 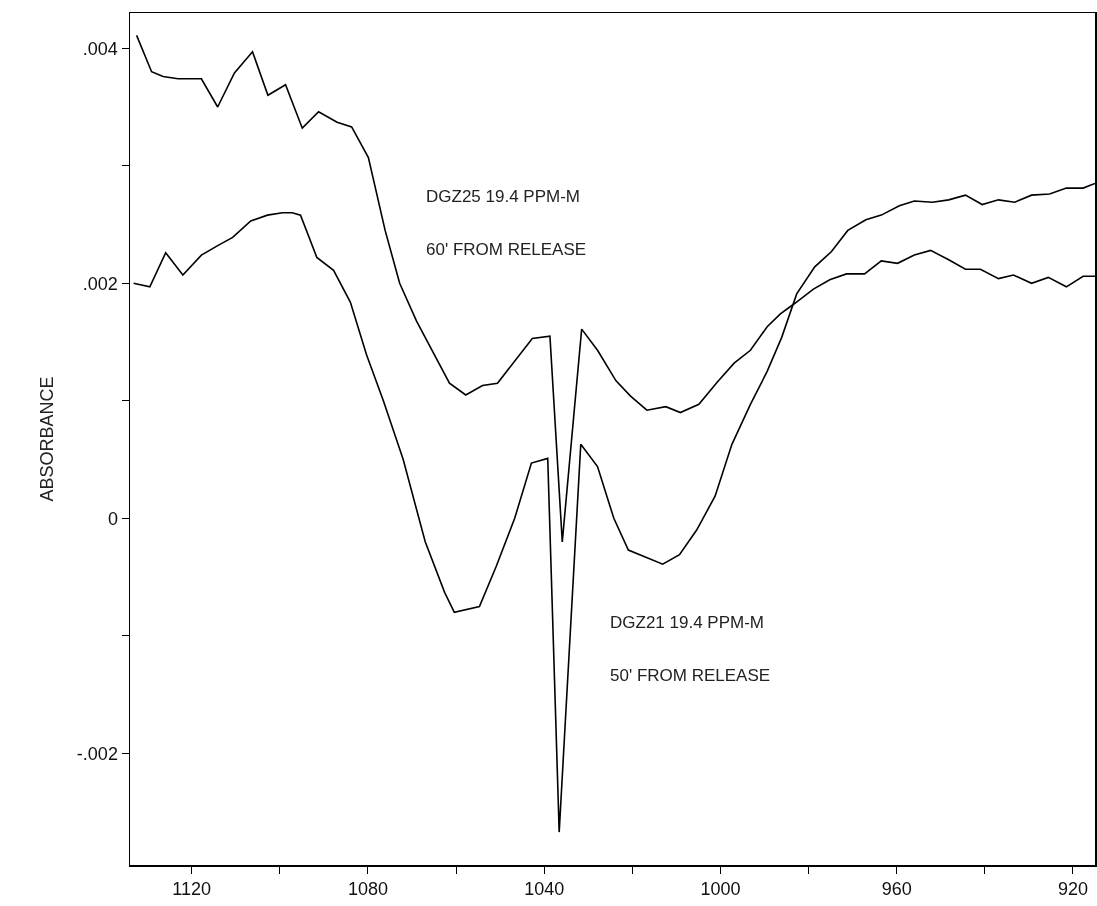 I want to click on x-tick-label: 1040, so click(x=544, y=889).